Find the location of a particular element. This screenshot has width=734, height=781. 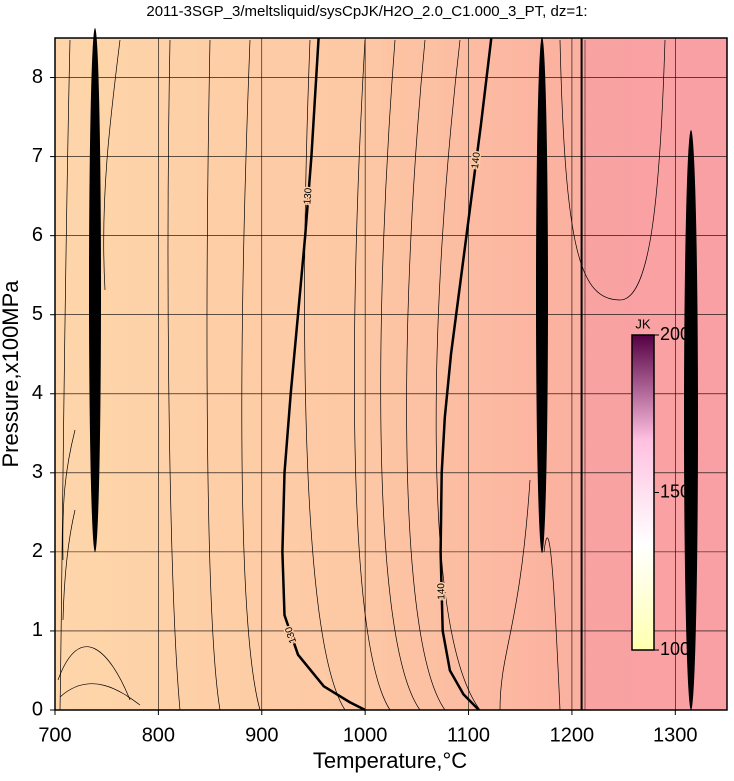

colorbar is located at coordinates (643, 492).